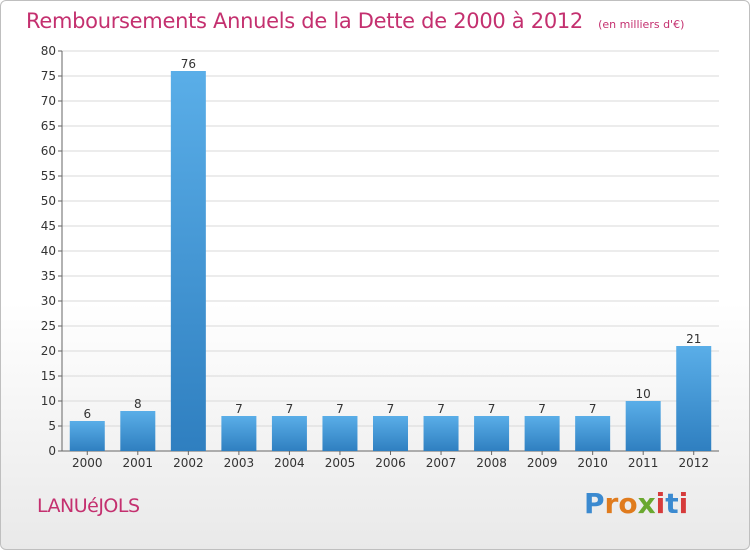  I want to click on x-tick-label: 2011, so click(643, 463).